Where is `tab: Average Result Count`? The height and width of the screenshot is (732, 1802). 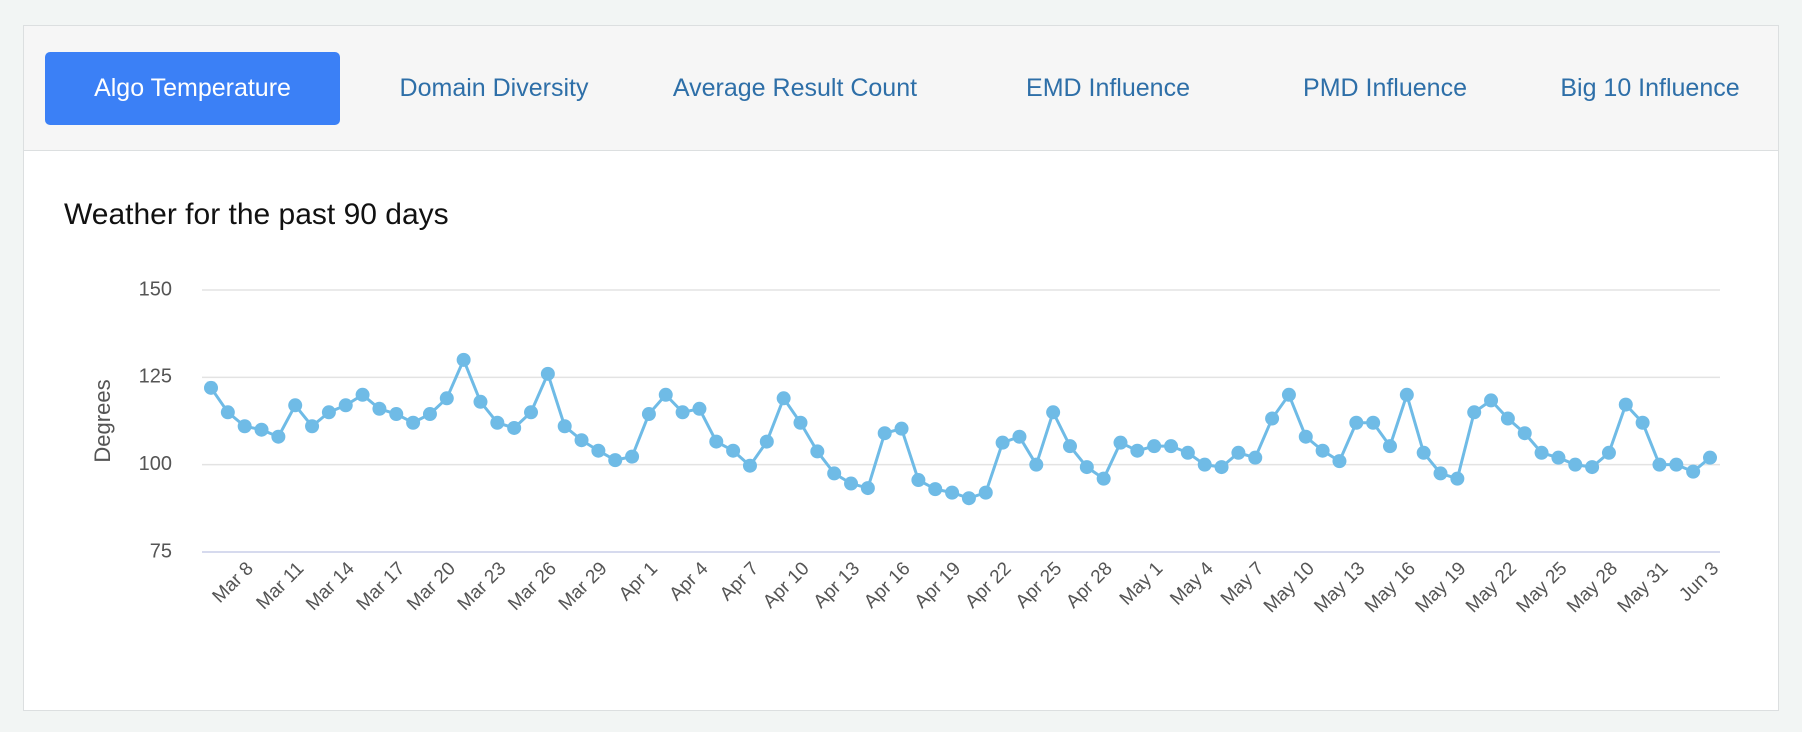 tab: Average Result Count is located at coordinates (795, 88).